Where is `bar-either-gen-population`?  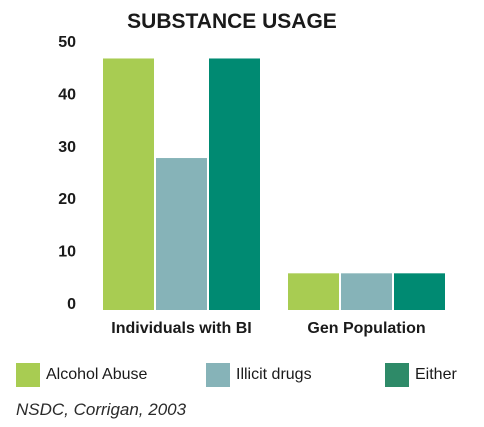
bar-either-gen-population is located at coordinates (419, 291).